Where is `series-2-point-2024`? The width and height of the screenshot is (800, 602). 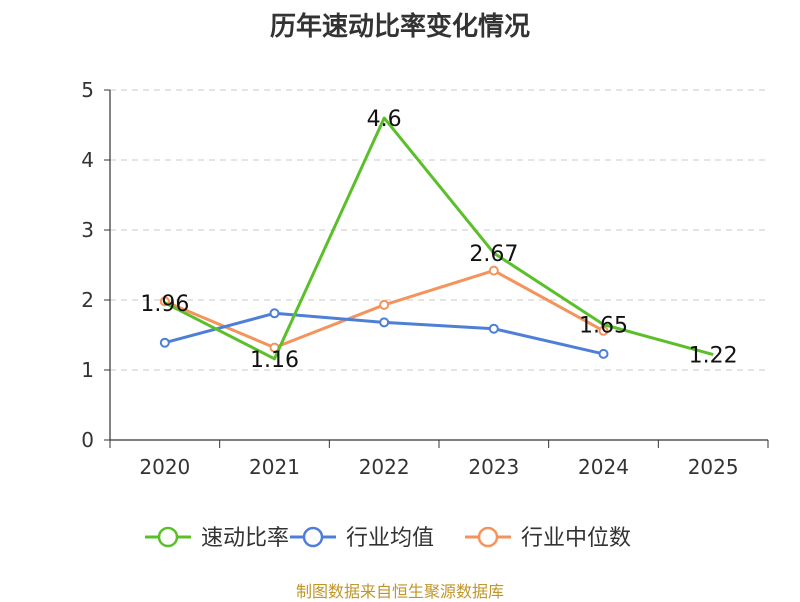
series-2-point-2024 is located at coordinates (603, 330).